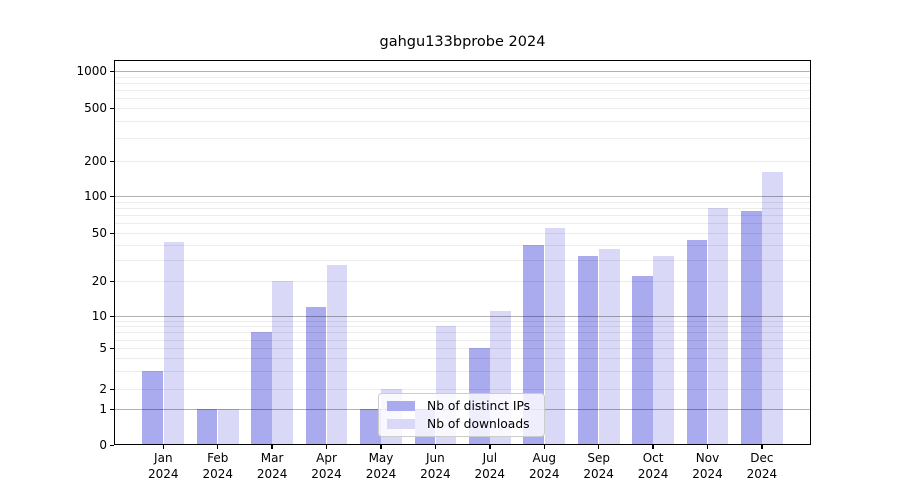 Image resolution: width=900 pixels, height=500 pixels. What do you see at coordinates (478, 424) in the screenshot?
I see `legend-label-downloads: Nb of downloads` at bounding box center [478, 424].